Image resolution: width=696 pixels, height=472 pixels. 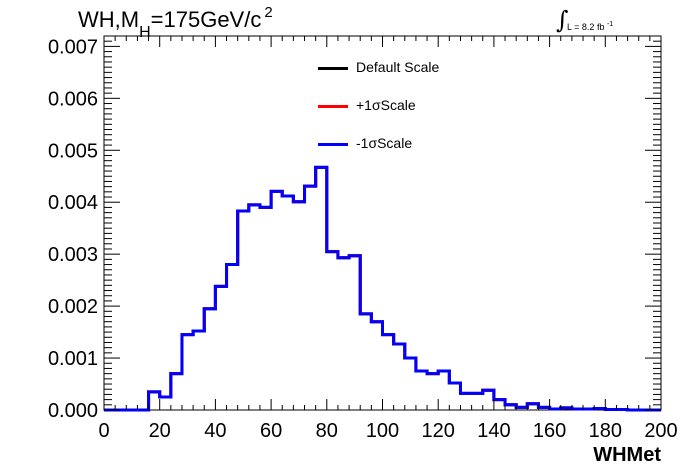 What do you see at coordinates (493, 431) in the screenshot?
I see `x-tick-label: 140` at bounding box center [493, 431].